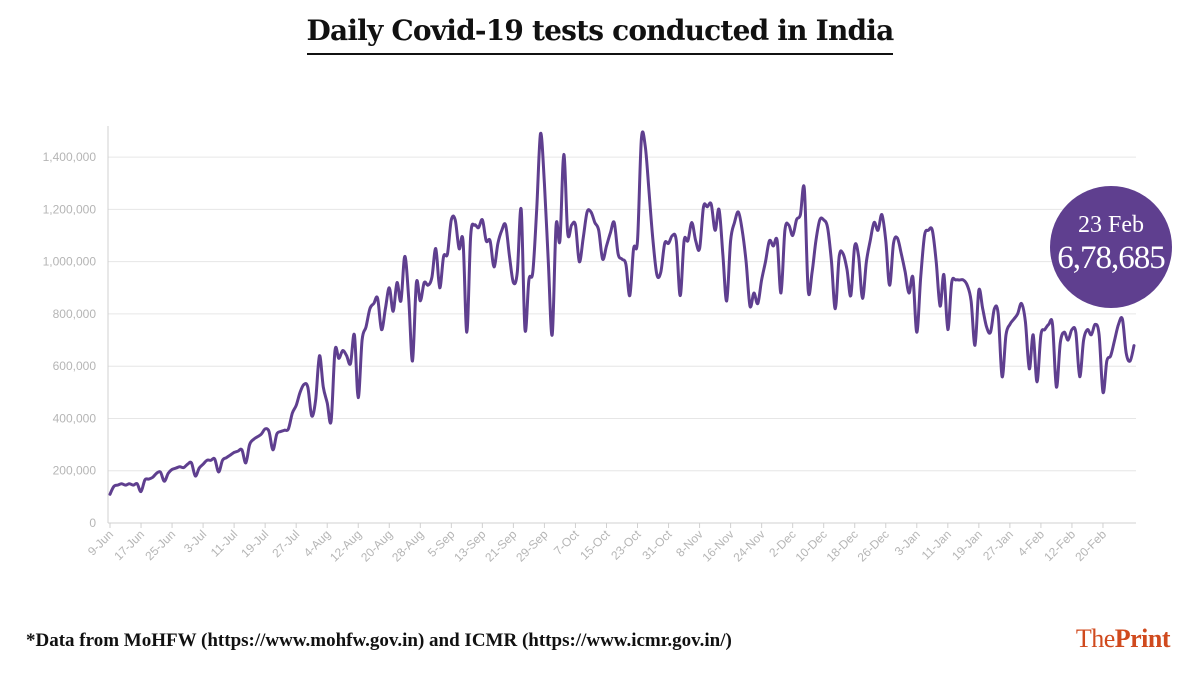  I want to click on x-tick-label: 12-Aug, so click(345, 545).